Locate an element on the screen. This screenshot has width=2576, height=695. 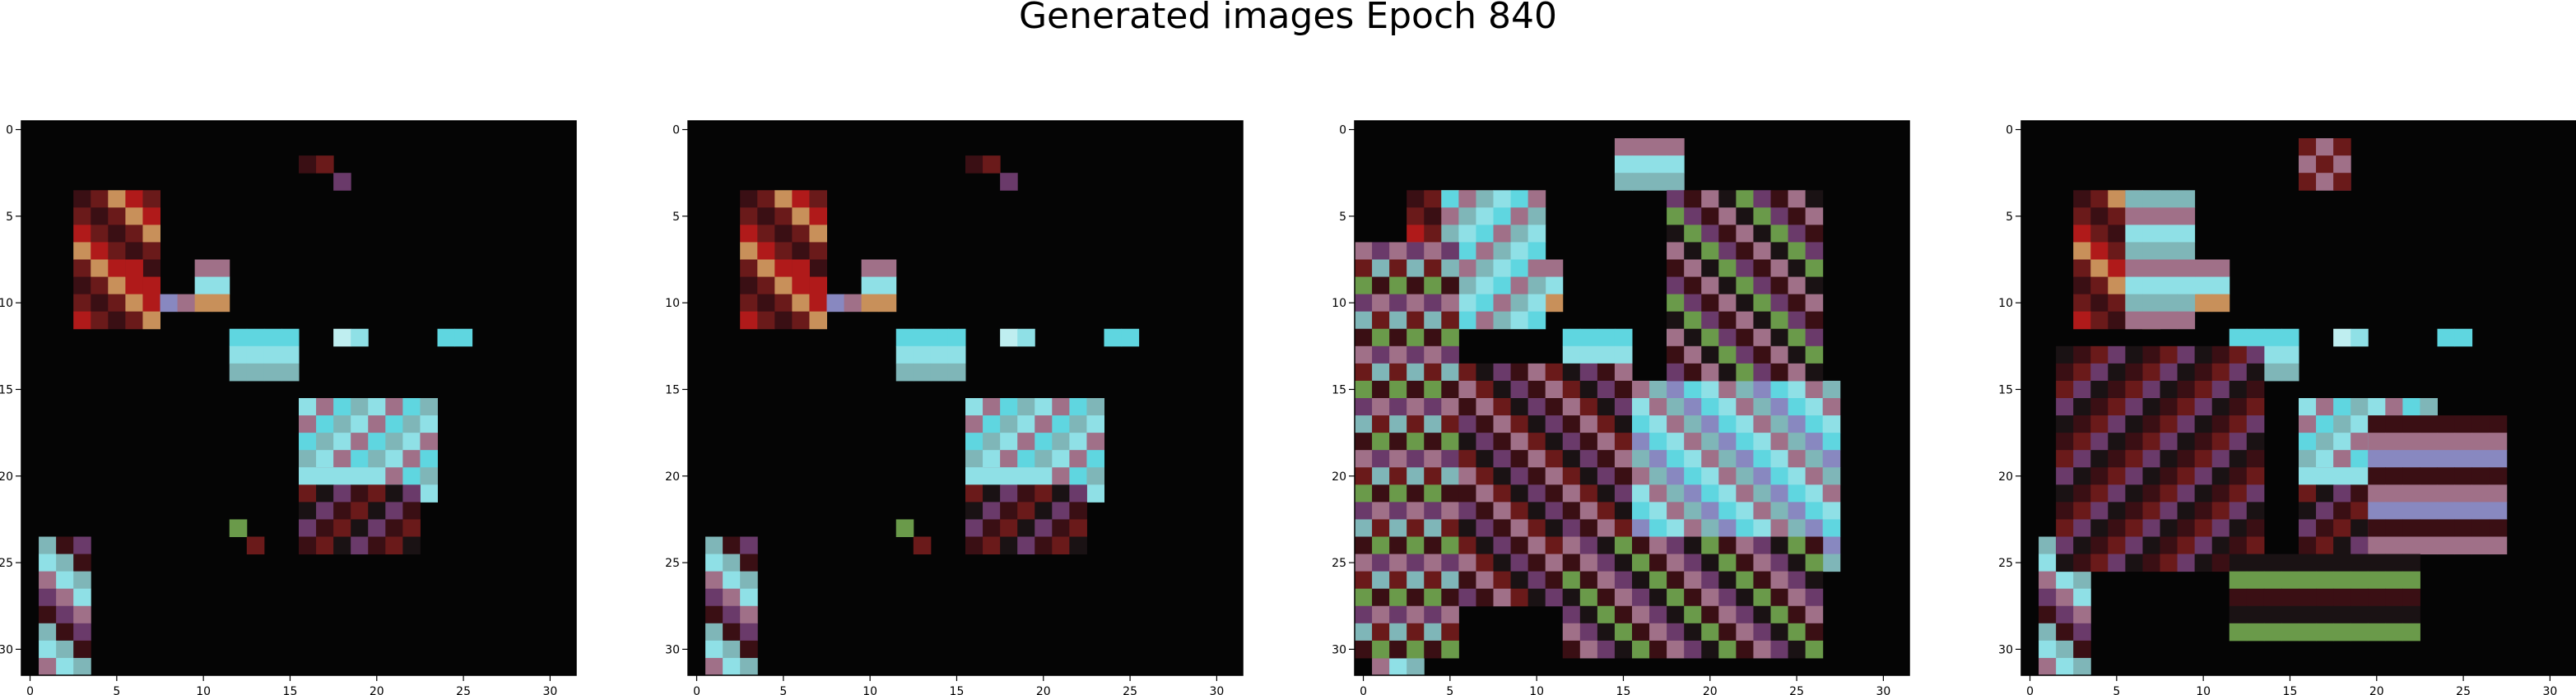
x-tick-label: 5 is located at coordinates (1449, 690).